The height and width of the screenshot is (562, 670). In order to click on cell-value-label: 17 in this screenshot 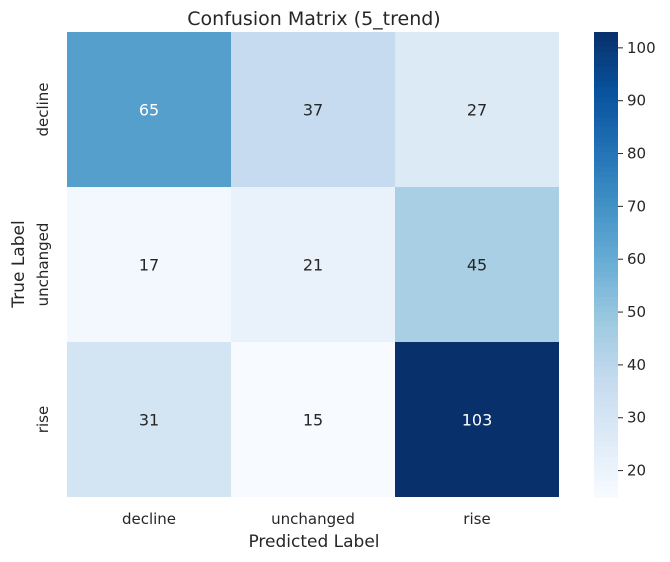, I will do `click(149, 265)`.